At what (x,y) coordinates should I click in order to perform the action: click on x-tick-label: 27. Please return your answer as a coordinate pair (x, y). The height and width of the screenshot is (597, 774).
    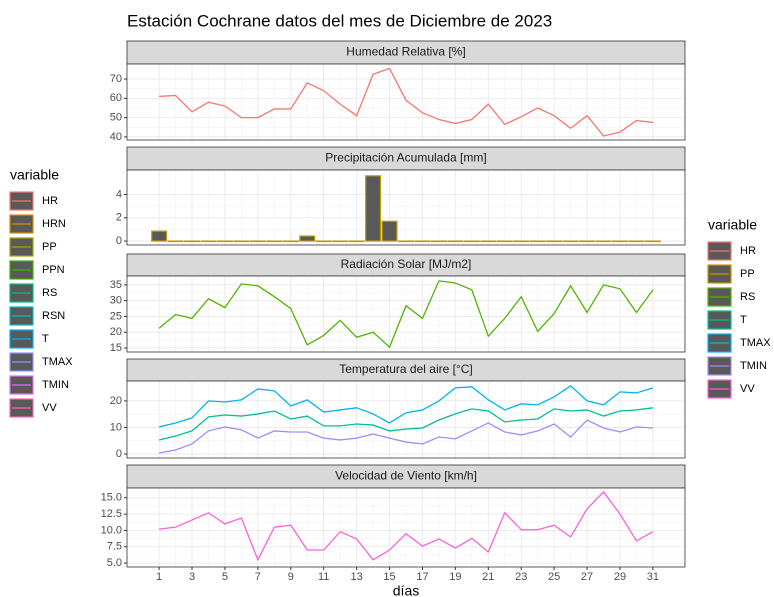
    Looking at the image, I should click on (587, 577).